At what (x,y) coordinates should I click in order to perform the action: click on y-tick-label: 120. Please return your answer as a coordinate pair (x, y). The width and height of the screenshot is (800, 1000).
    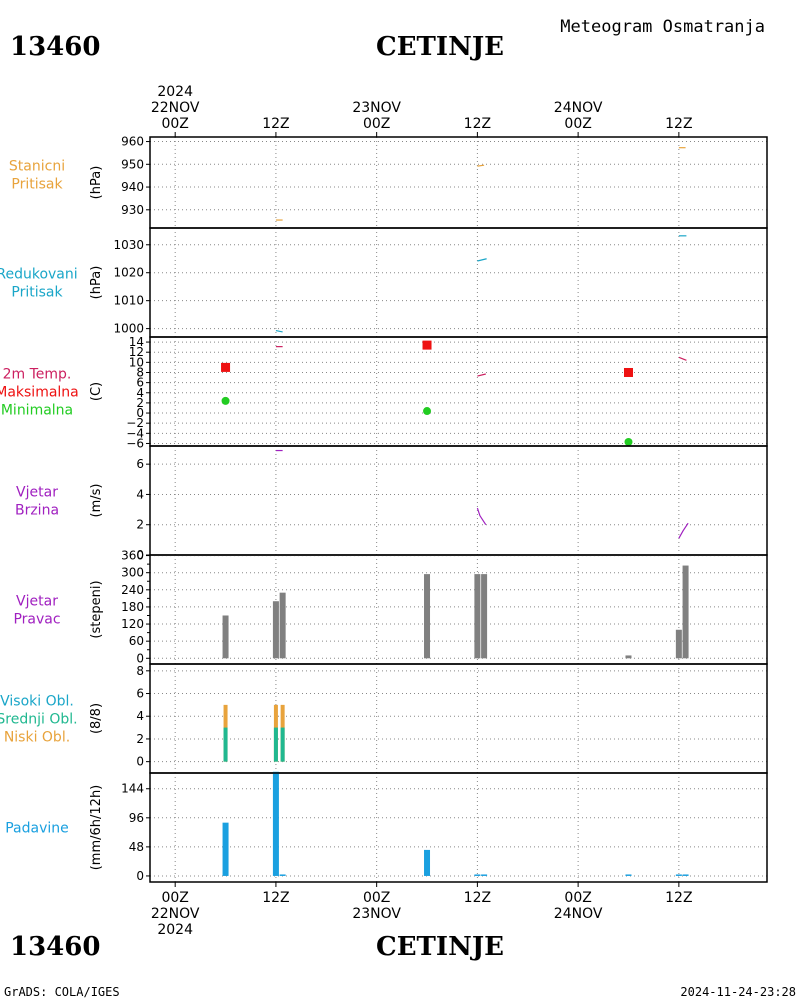
    Looking at the image, I should click on (132, 624).